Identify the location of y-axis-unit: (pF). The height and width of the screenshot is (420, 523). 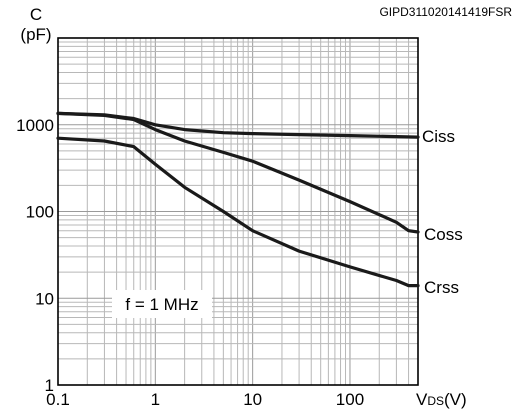
(35, 34).